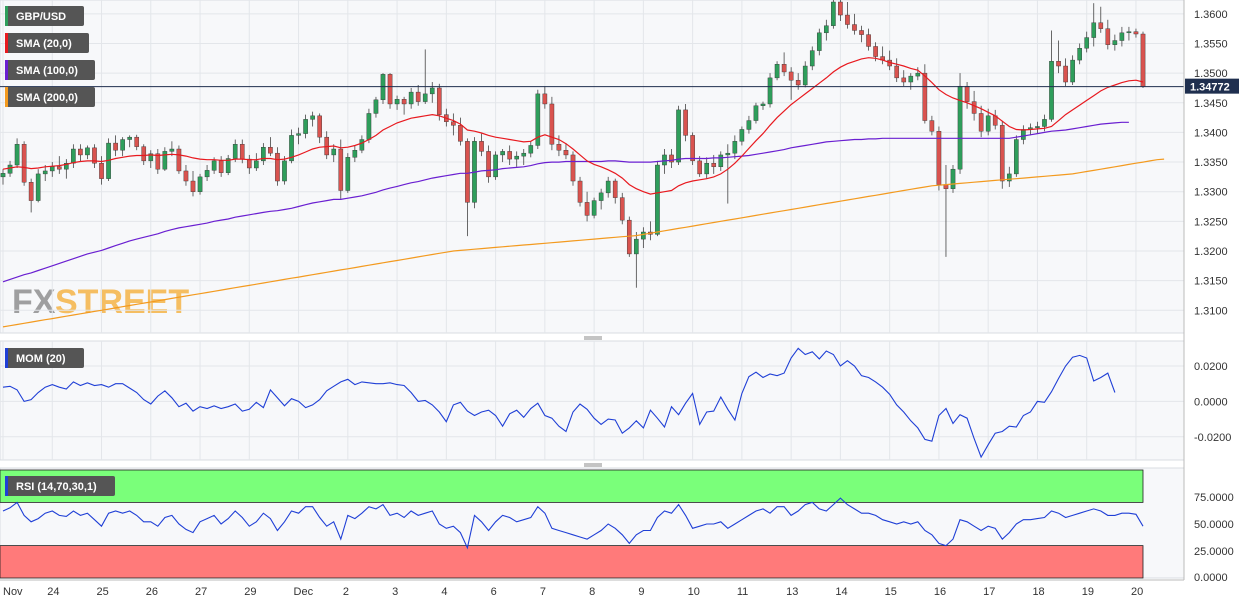 This screenshot has height=604, width=1258. I want to click on rsi-tick-label: 75.0000, so click(1214, 498).